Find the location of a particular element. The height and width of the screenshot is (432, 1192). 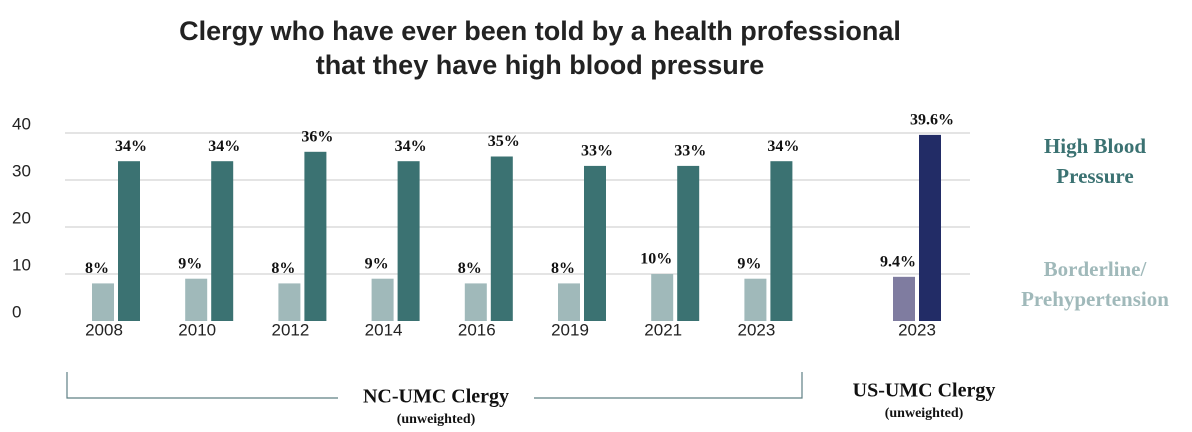

group-label: US-UMC Clergy is located at coordinates (924, 391).